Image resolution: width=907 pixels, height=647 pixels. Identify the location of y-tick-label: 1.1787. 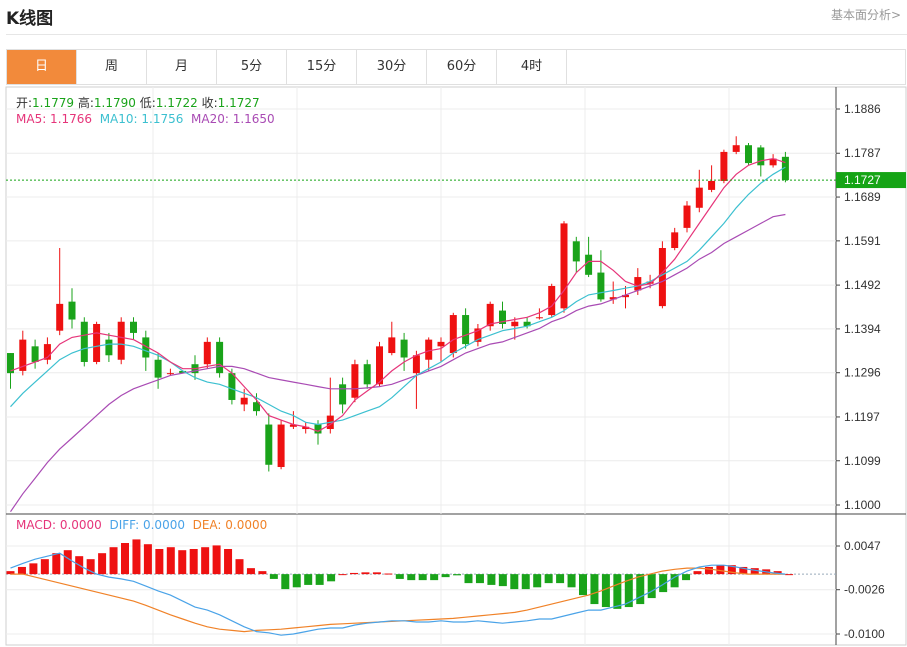
(862, 153).